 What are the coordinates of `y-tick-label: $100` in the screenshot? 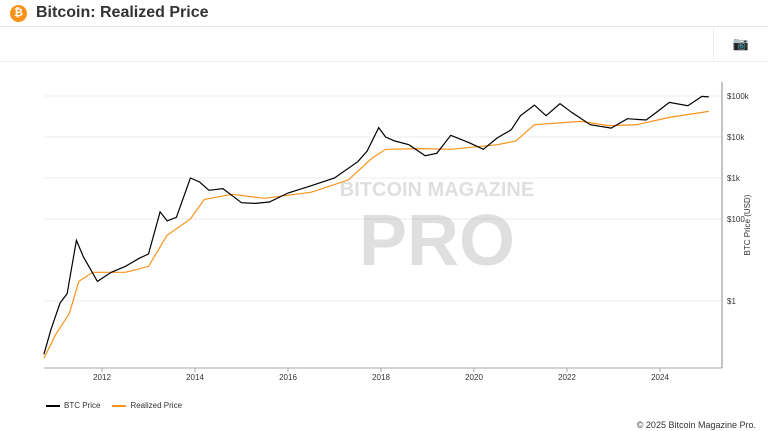 It's located at (736, 219).